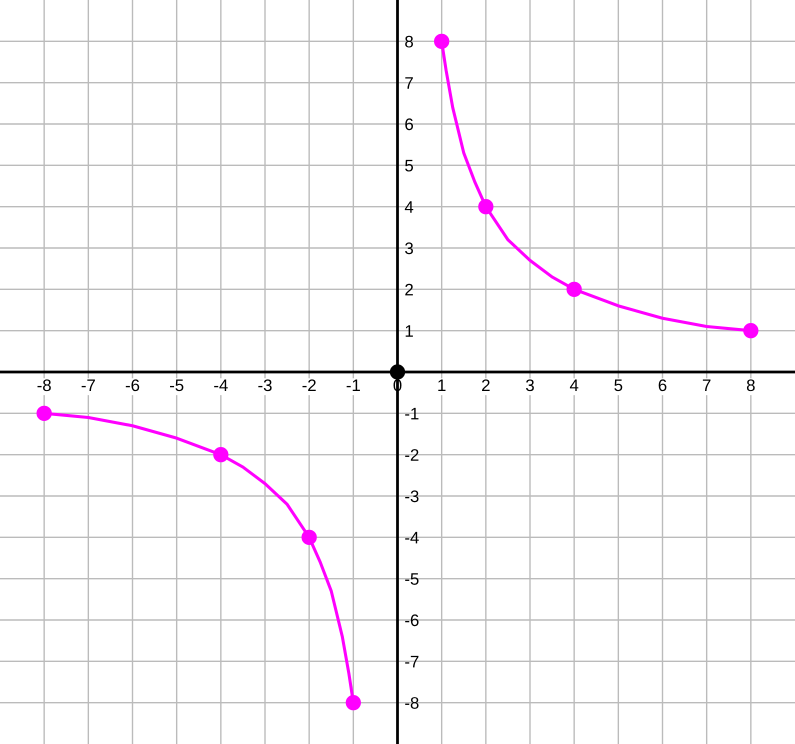 Image resolution: width=795 pixels, height=744 pixels. Describe the element at coordinates (409, 166) in the screenshot. I see `y-tick-label: 5` at that location.